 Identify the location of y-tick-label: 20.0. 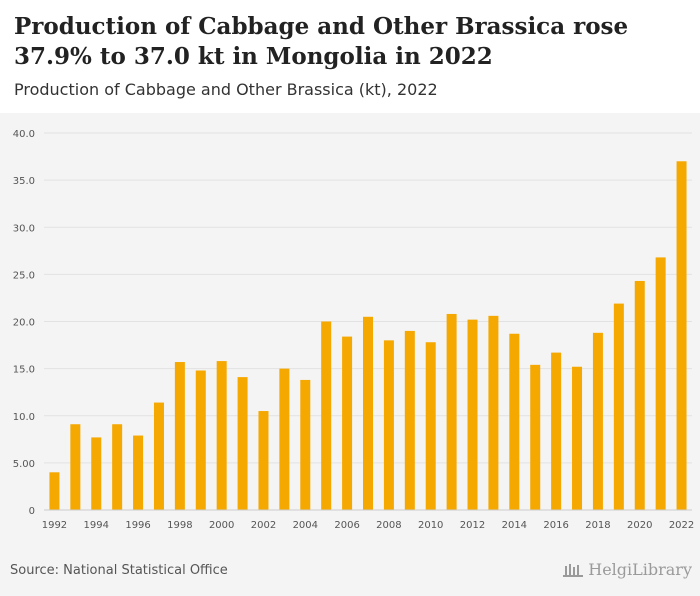
(24, 323).